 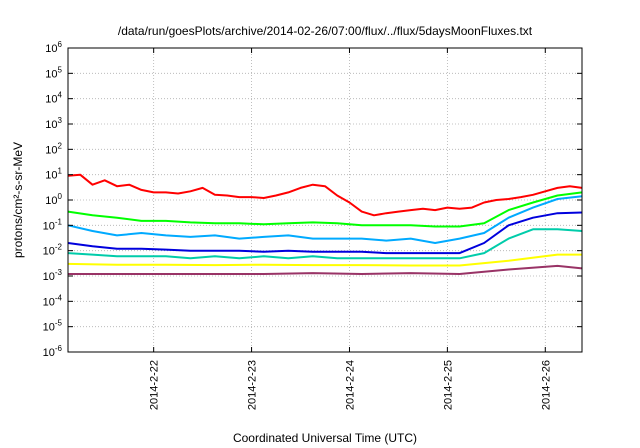 I want to click on x-tick-label: 2014-2-22, so click(x=155, y=385).